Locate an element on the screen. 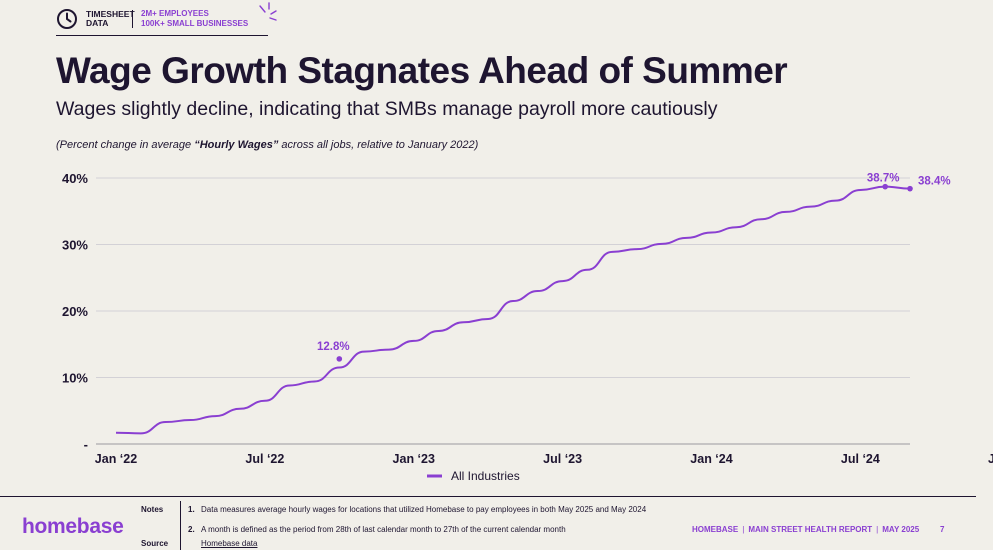  data-label: 38.4% is located at coordinates (934, 182).